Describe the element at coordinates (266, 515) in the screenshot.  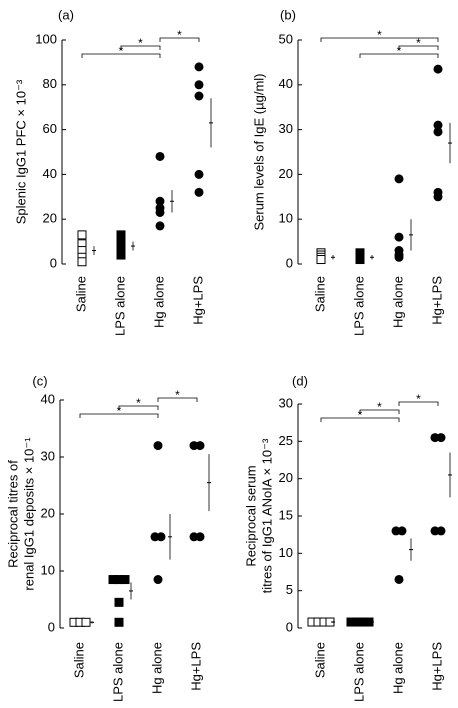
I see `y-axis-label: titres of IgG1 ANoIA × 10⁻³` at that location.